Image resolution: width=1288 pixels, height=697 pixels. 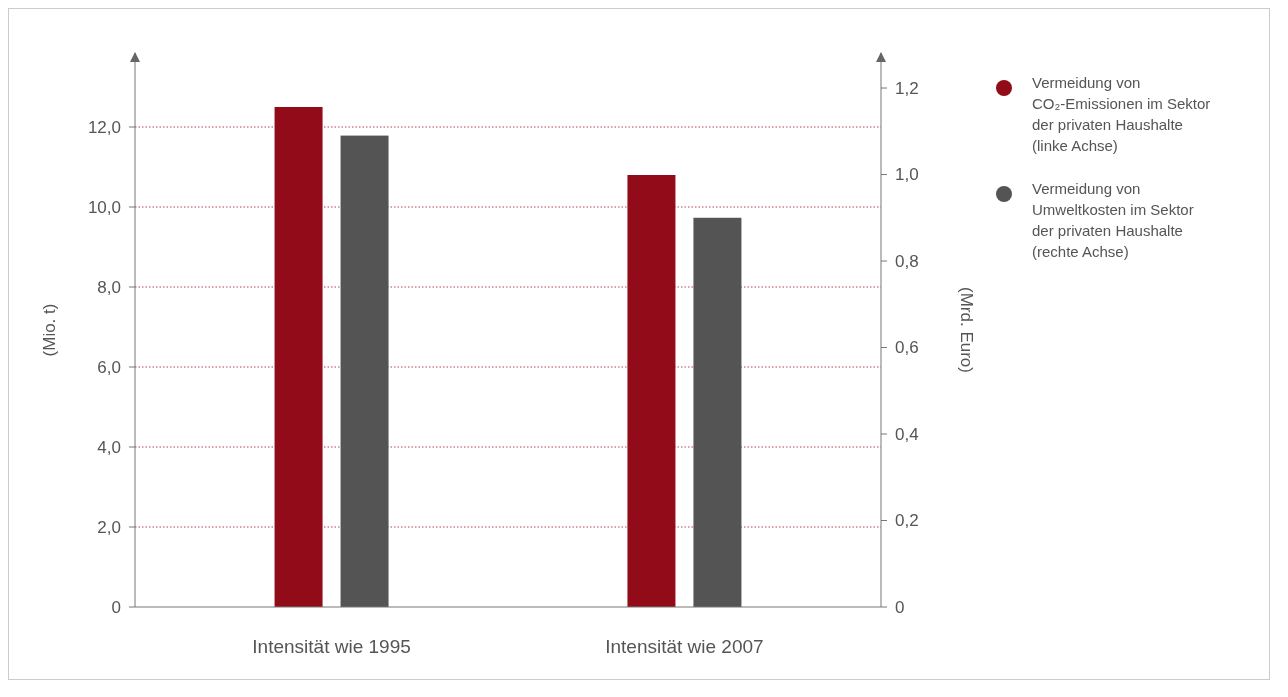 I want to click on x-tick-label: Intensität wie 2007, so click(x=684, y=646).